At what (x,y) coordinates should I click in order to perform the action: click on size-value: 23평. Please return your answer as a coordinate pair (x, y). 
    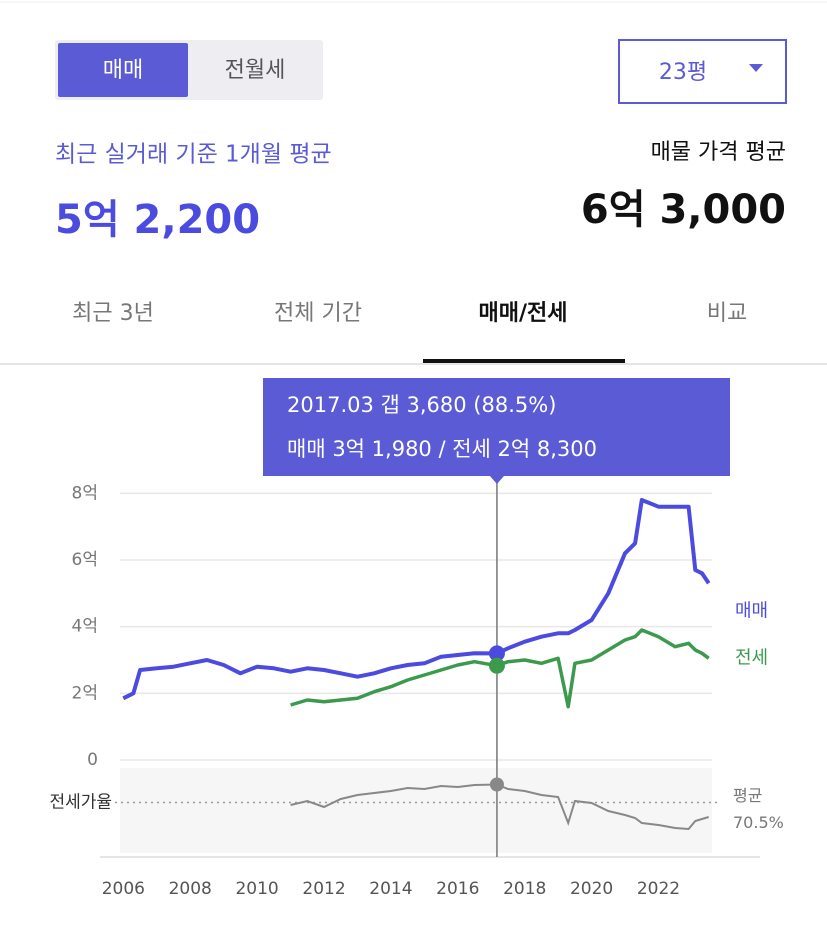
    Looking at the image, I should click on (683, 72).